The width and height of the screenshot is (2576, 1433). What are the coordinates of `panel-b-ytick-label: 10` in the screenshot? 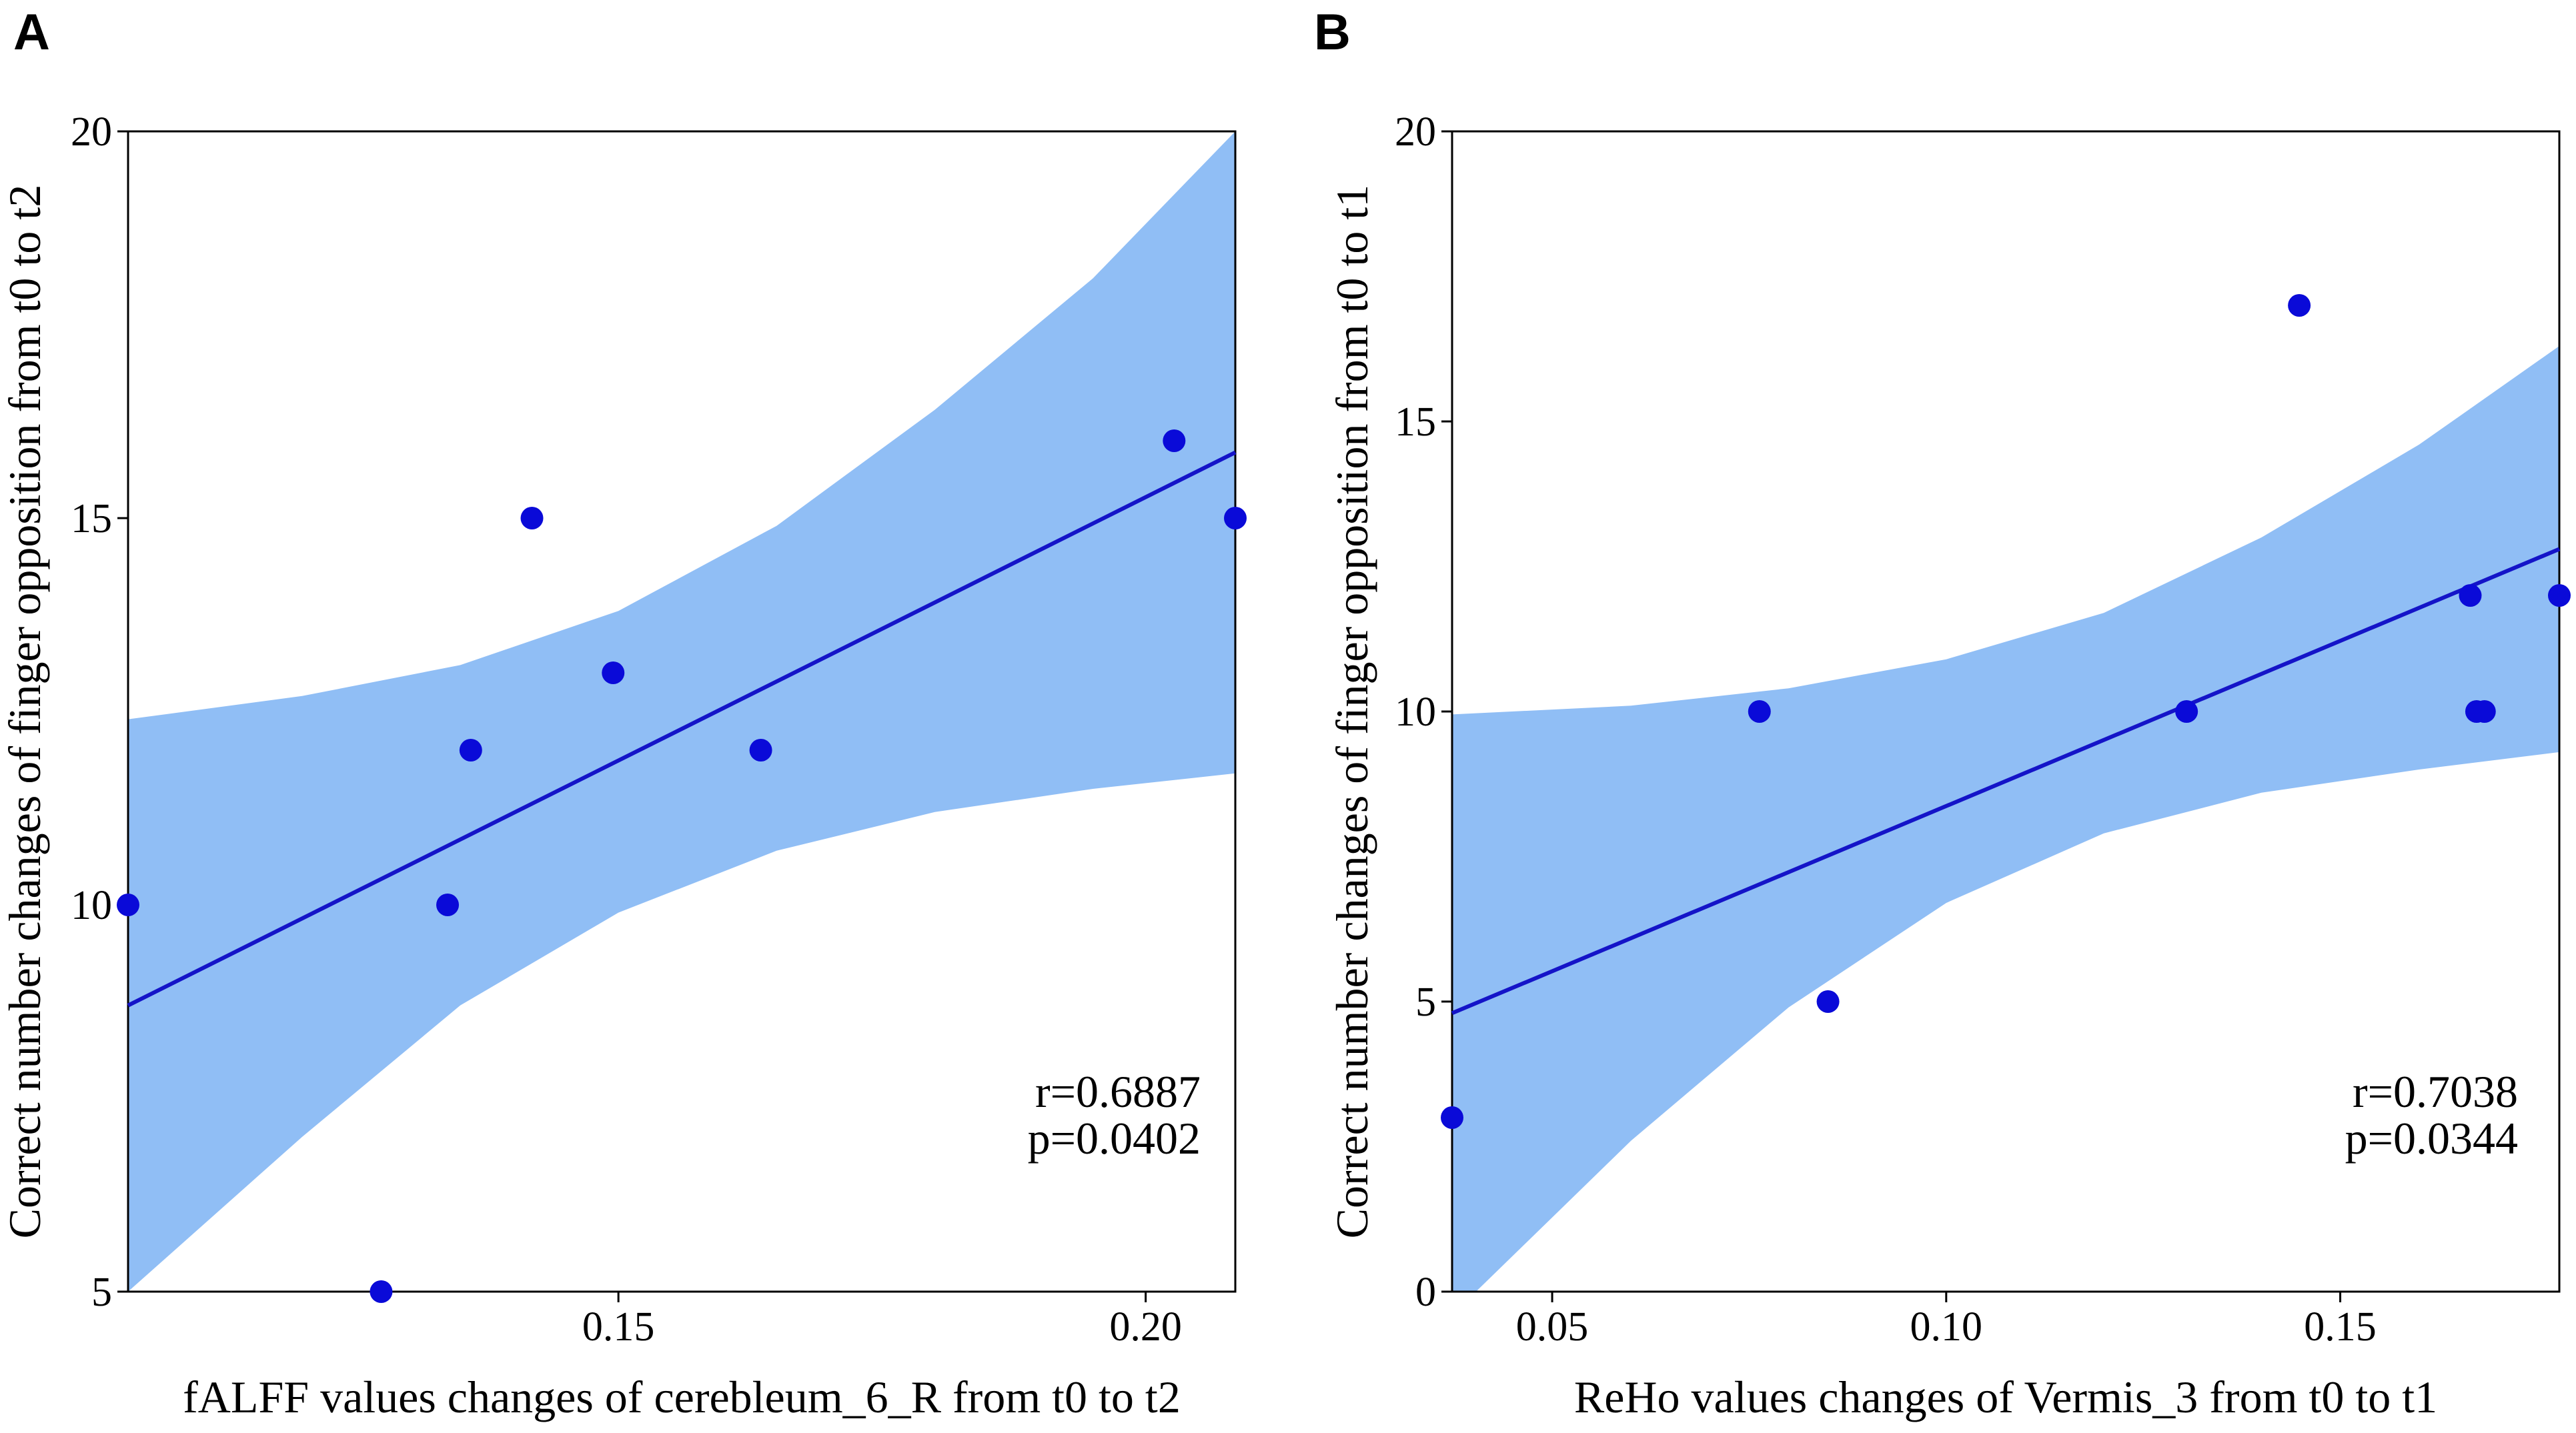 It's located at (1416, 712).